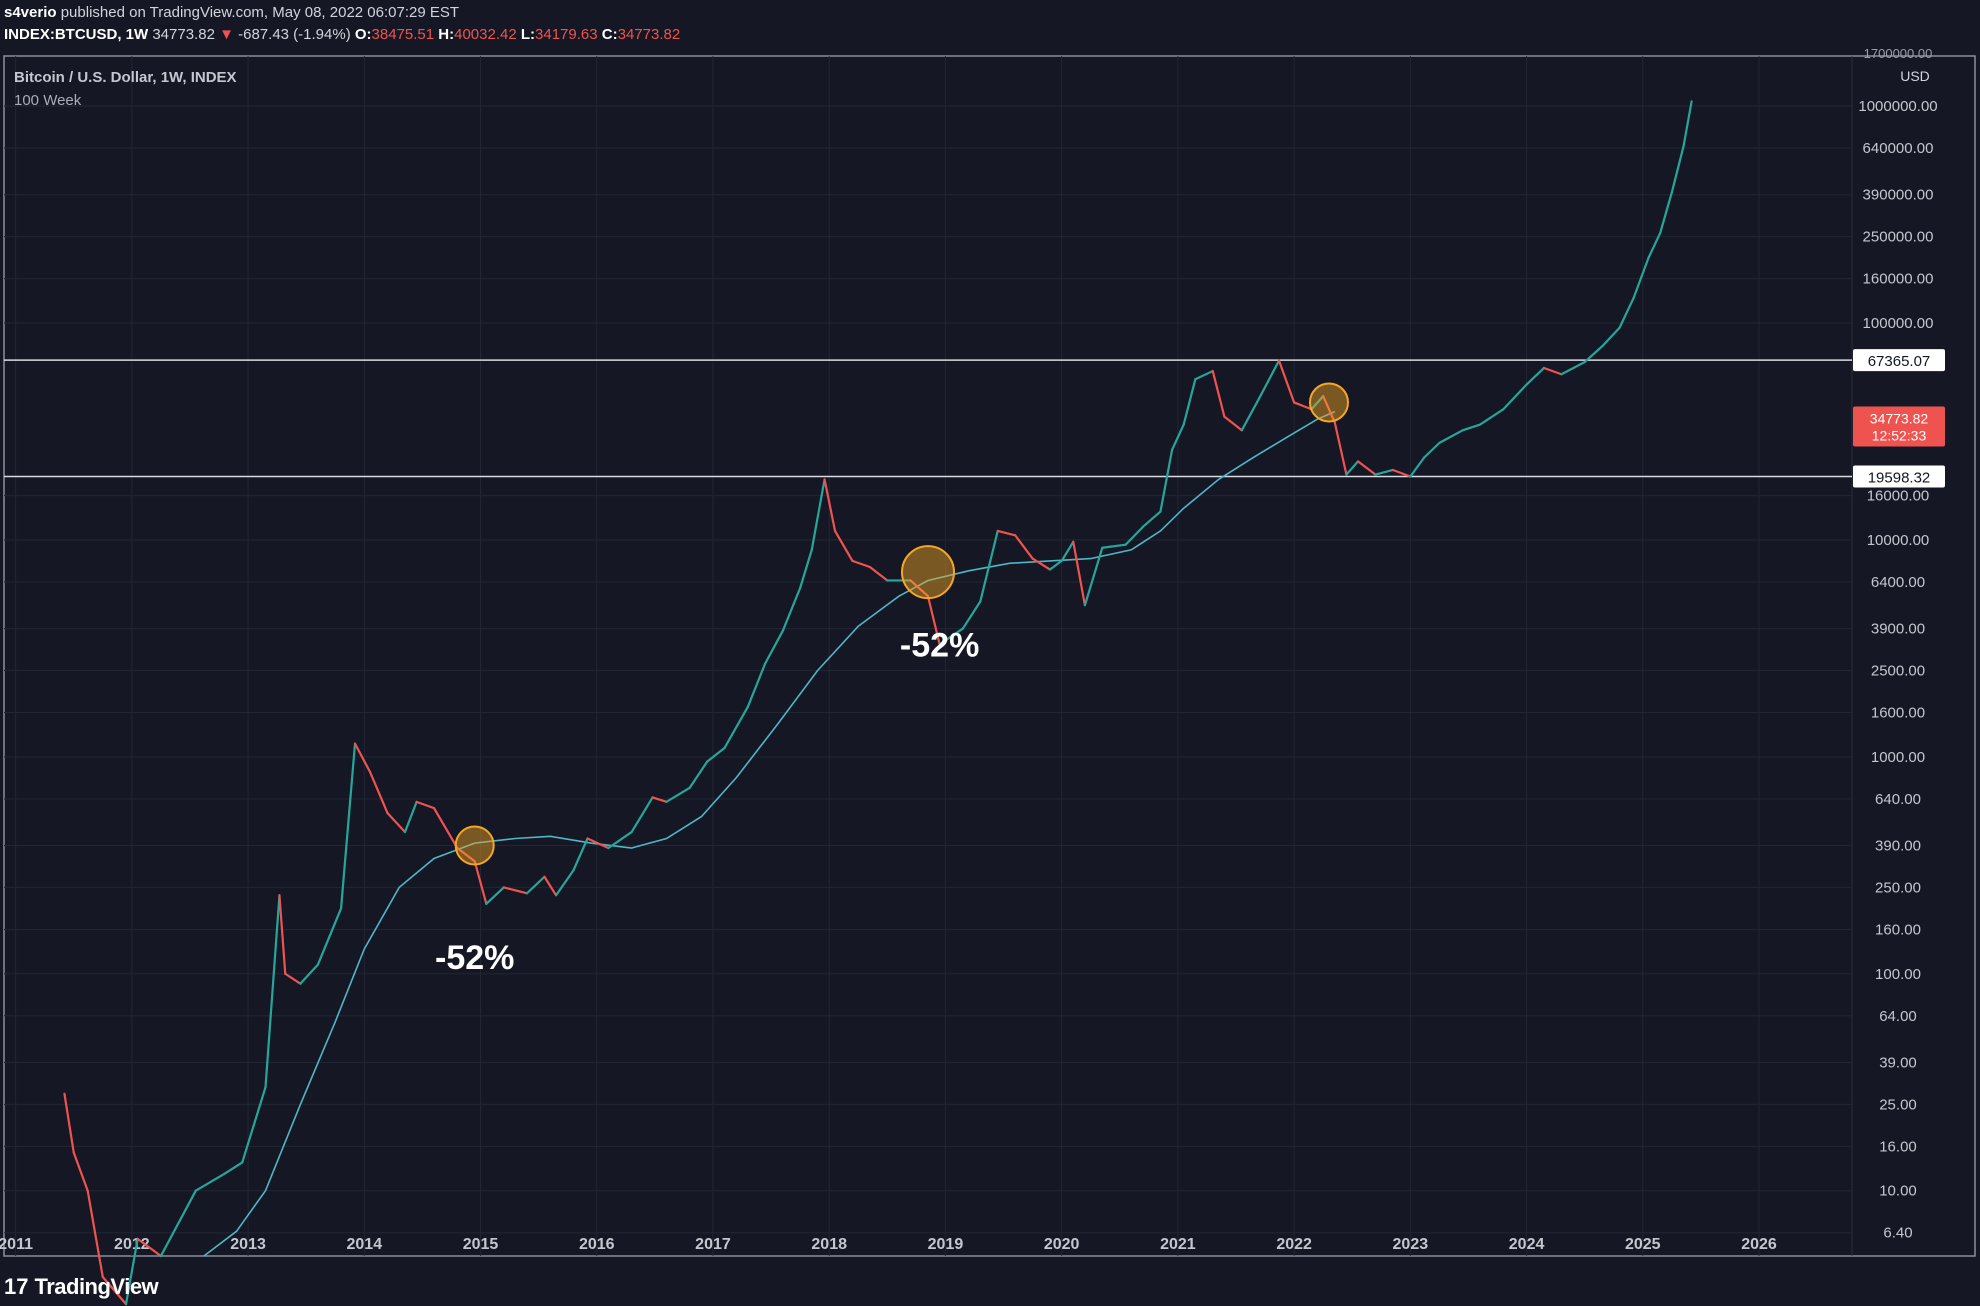 This screenshot has width=1980, height=1306. Describe the element at coordinates (1898, 846) in the screenshot. I see `y-tick-label: 390.00` at that location.